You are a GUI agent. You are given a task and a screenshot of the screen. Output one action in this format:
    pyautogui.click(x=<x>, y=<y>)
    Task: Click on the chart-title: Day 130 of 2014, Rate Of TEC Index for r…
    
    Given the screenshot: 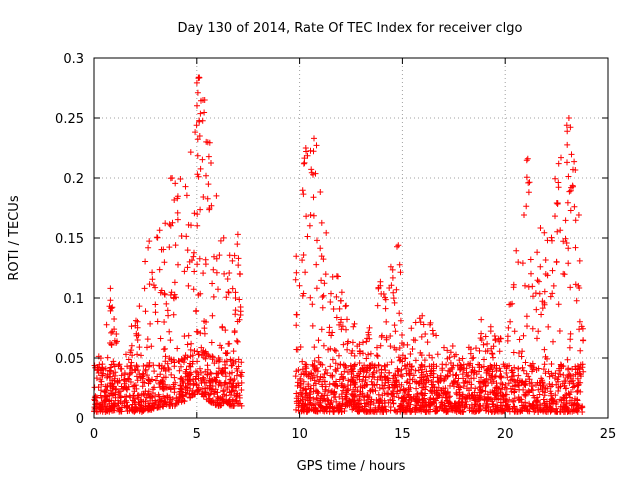 What is the action you would take?
    pyautogui.click(x=350, y=28)
    